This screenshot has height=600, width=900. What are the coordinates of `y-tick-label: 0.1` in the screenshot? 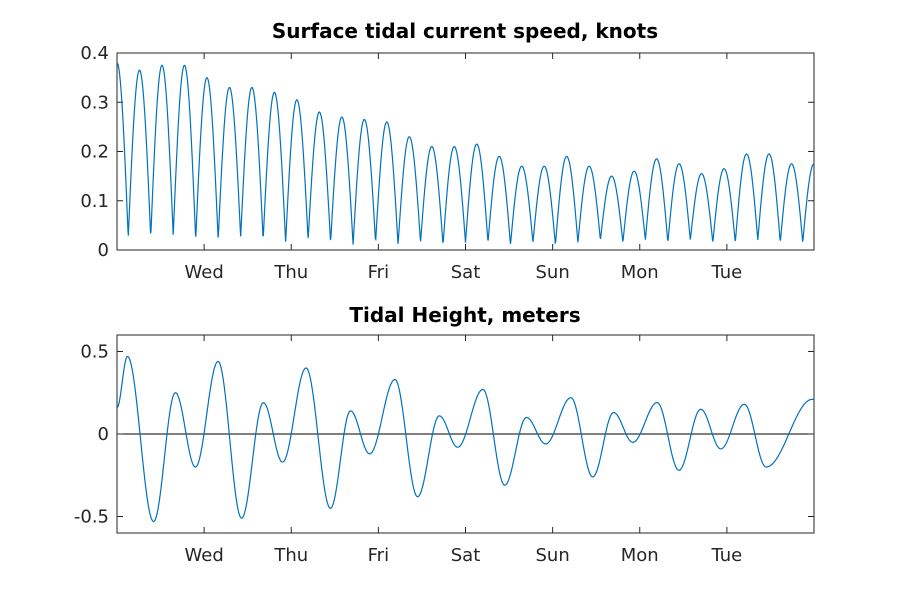 It's located at (94, 201).